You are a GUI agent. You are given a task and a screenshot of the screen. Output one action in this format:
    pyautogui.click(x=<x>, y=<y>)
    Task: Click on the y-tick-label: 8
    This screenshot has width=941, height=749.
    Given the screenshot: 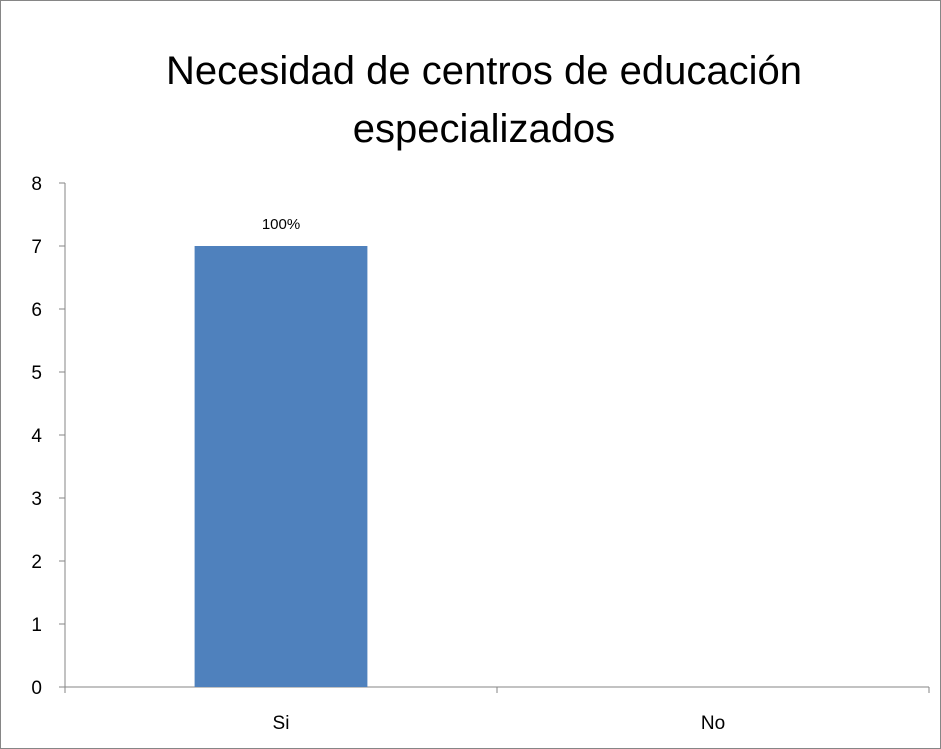 What is the action you would take?
    pyautogui.click(x=36, y=184)
    